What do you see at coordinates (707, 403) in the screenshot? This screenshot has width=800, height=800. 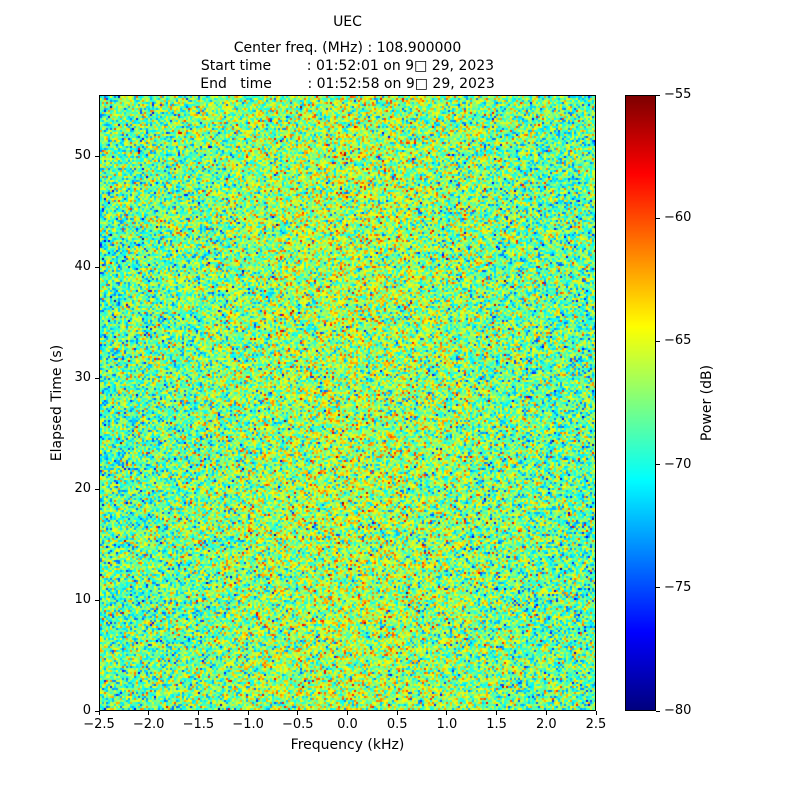 I see `colorbar-label: Power (dB)` at bounding box center [707, 403].